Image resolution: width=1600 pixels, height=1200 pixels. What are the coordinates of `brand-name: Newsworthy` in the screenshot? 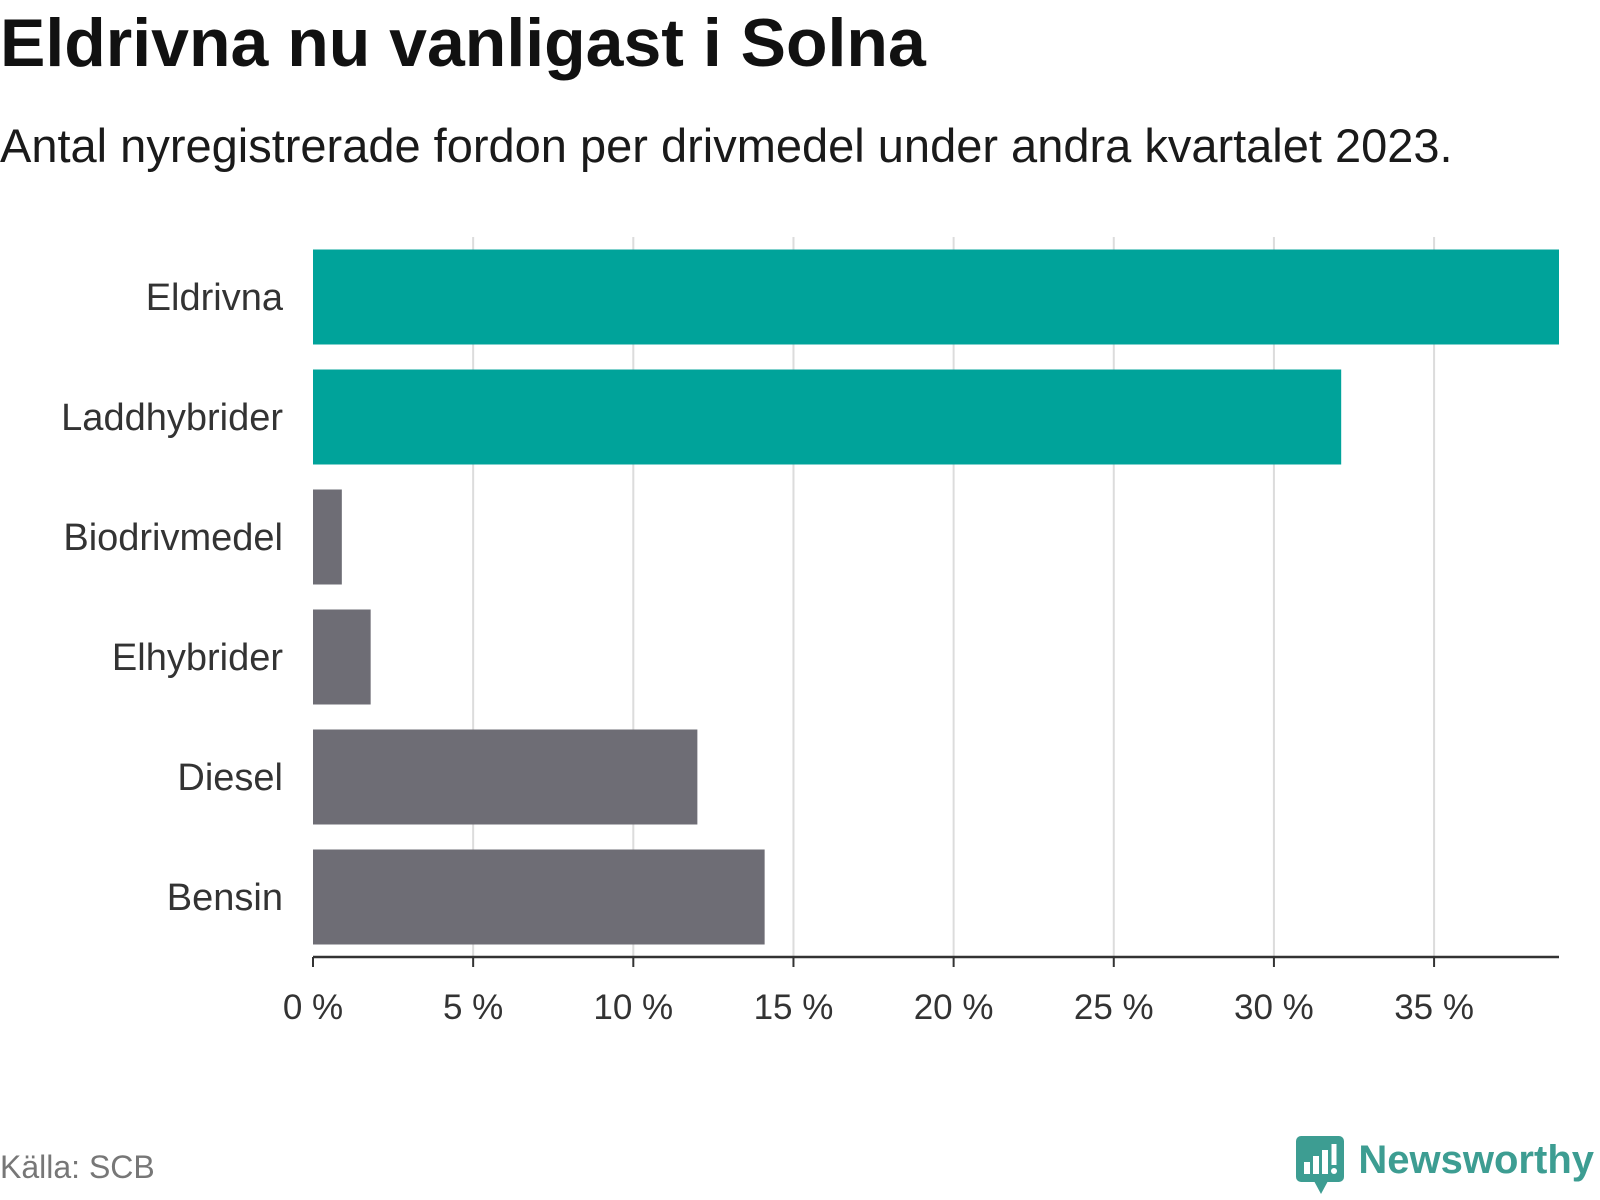 It's located at (1476, 1160).